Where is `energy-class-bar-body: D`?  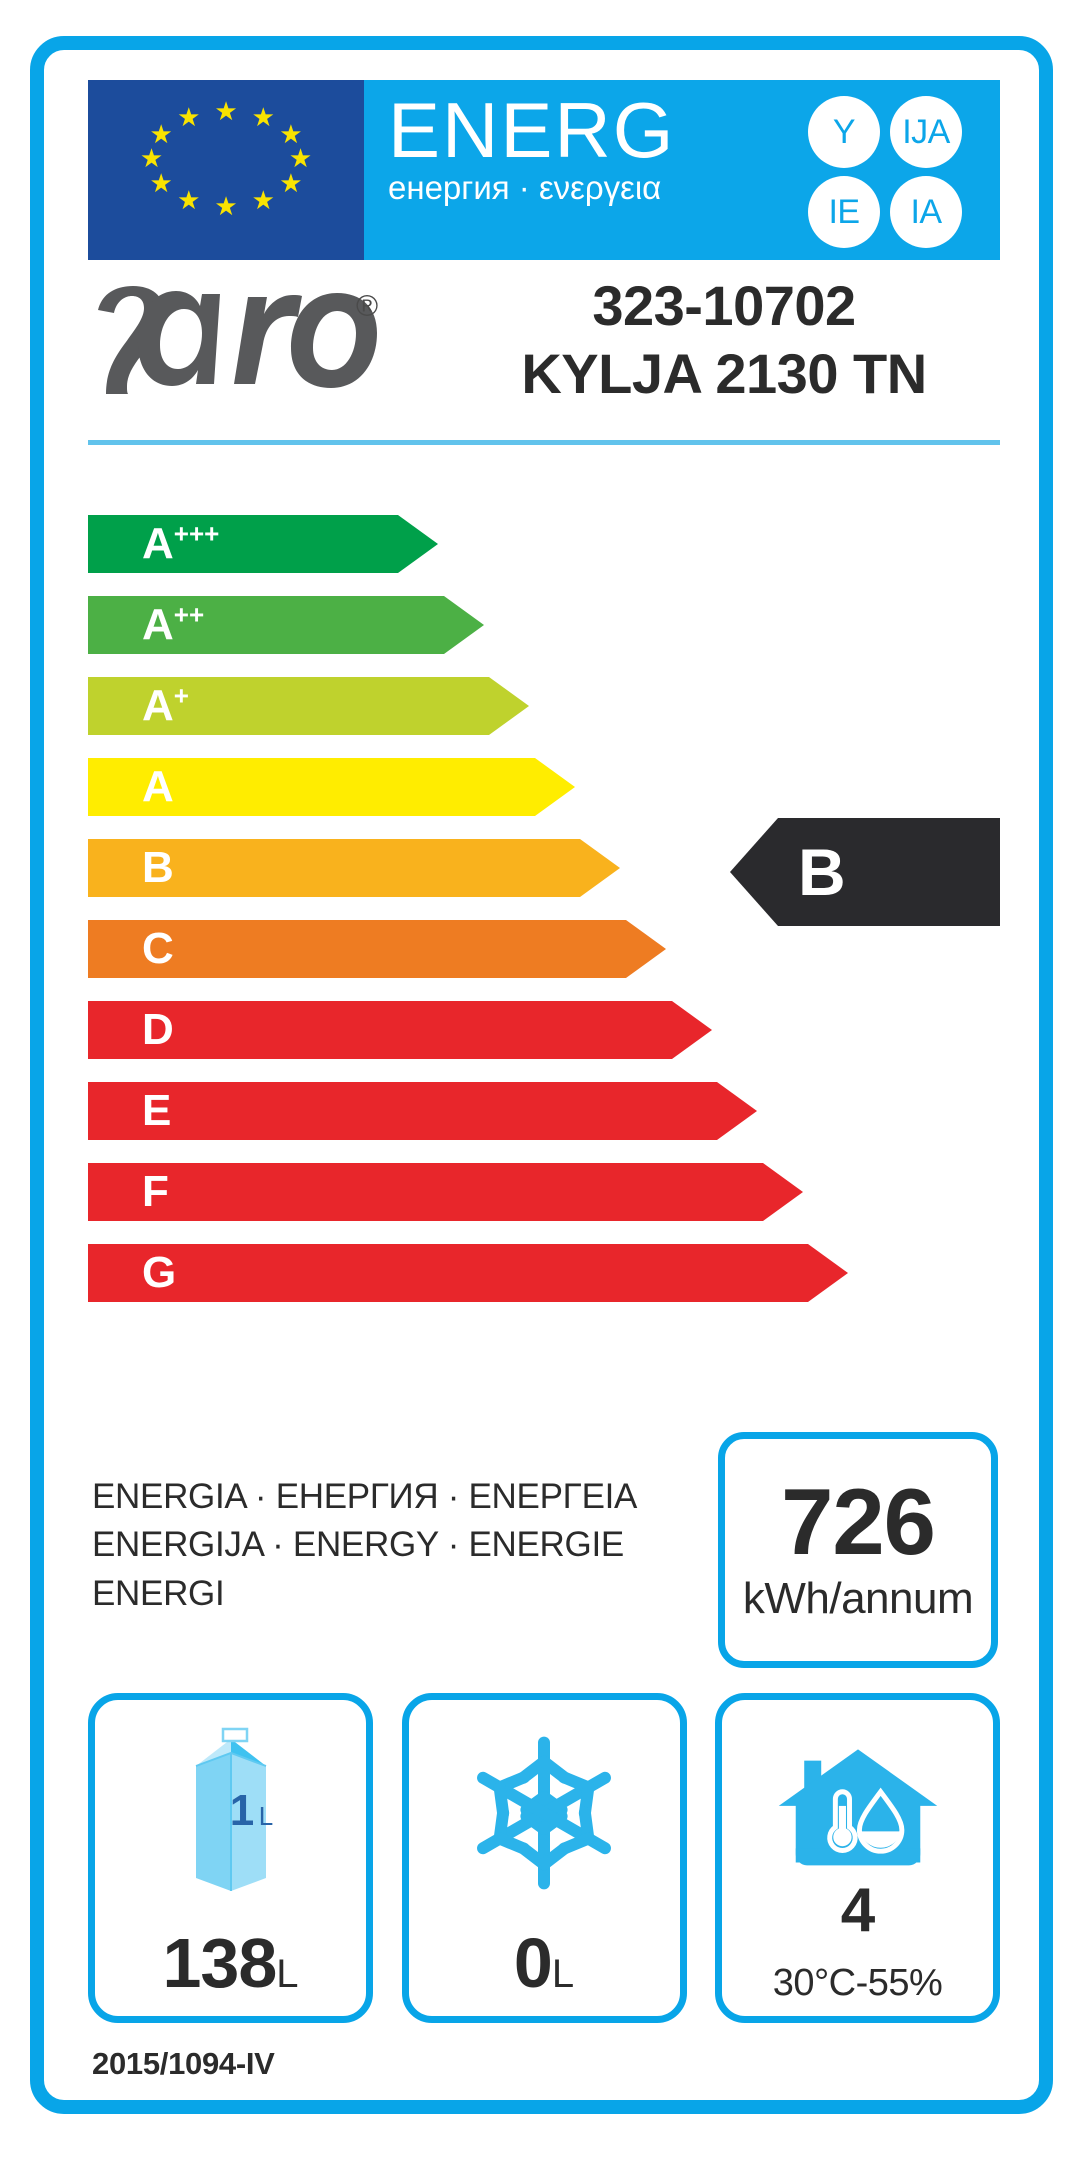 energy-class-bar-body: D is located at coordinates (380, 1030).